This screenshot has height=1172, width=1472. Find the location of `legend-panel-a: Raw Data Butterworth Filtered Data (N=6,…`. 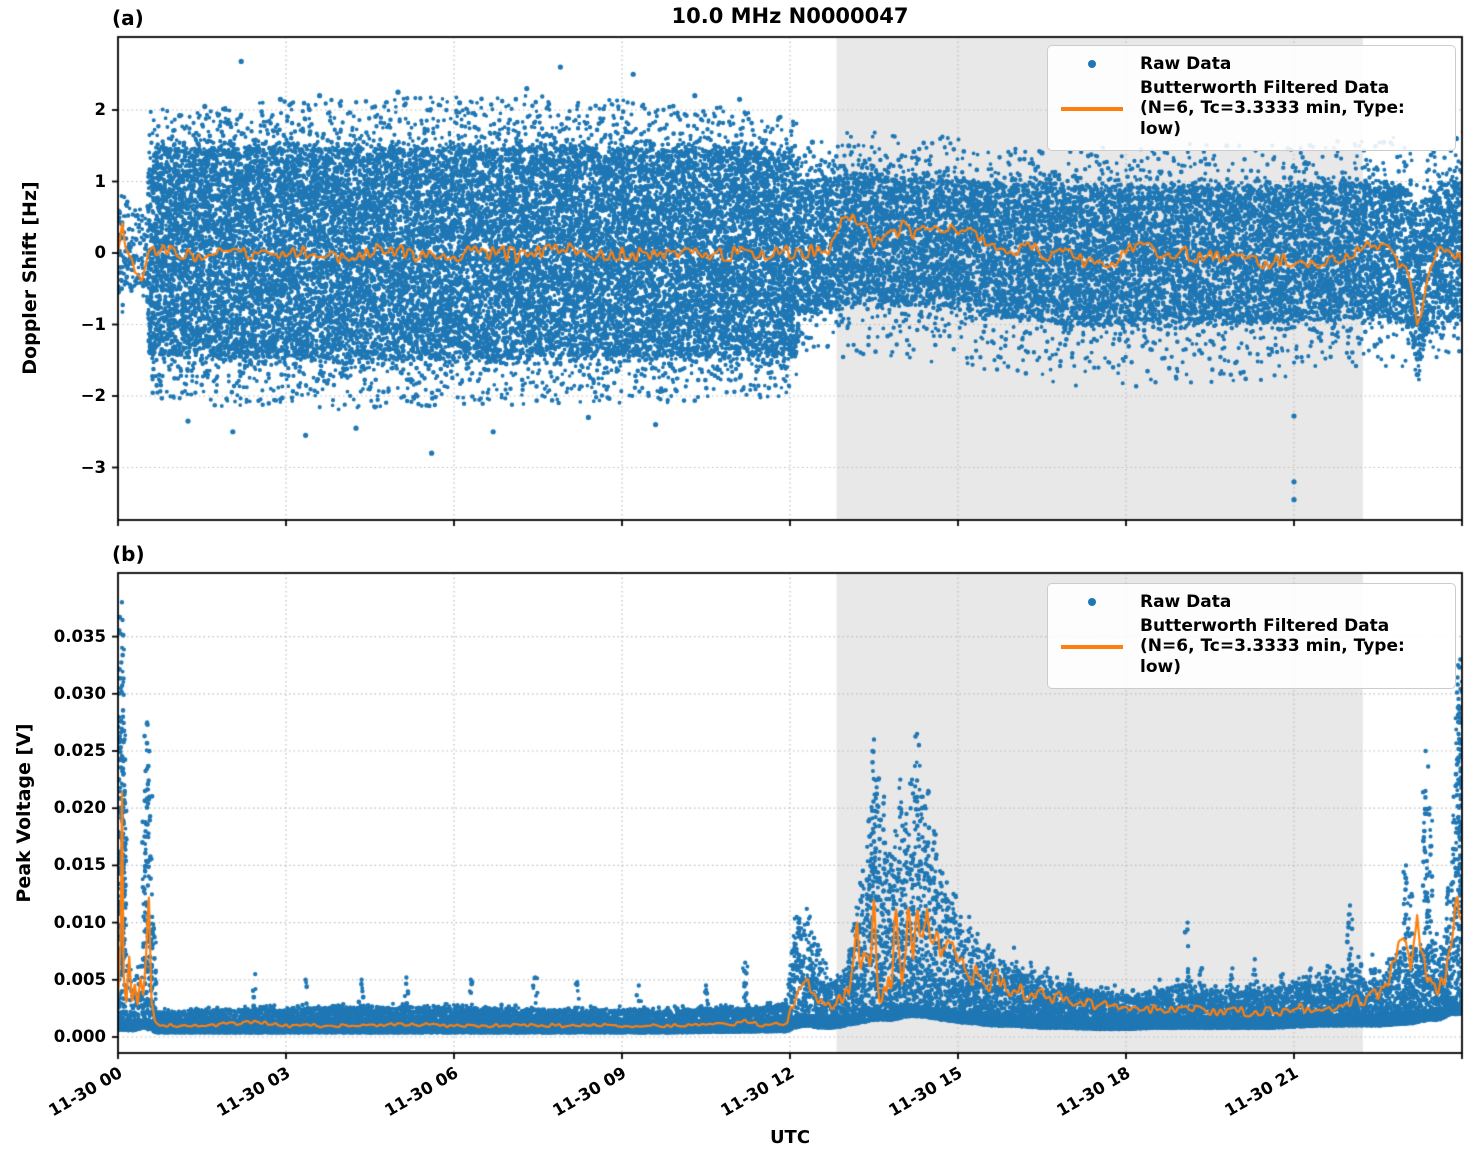

legend-panel-a: Raw Data Butterworth Filtered Data (N=6,… is located at coordinates (1251, 98).